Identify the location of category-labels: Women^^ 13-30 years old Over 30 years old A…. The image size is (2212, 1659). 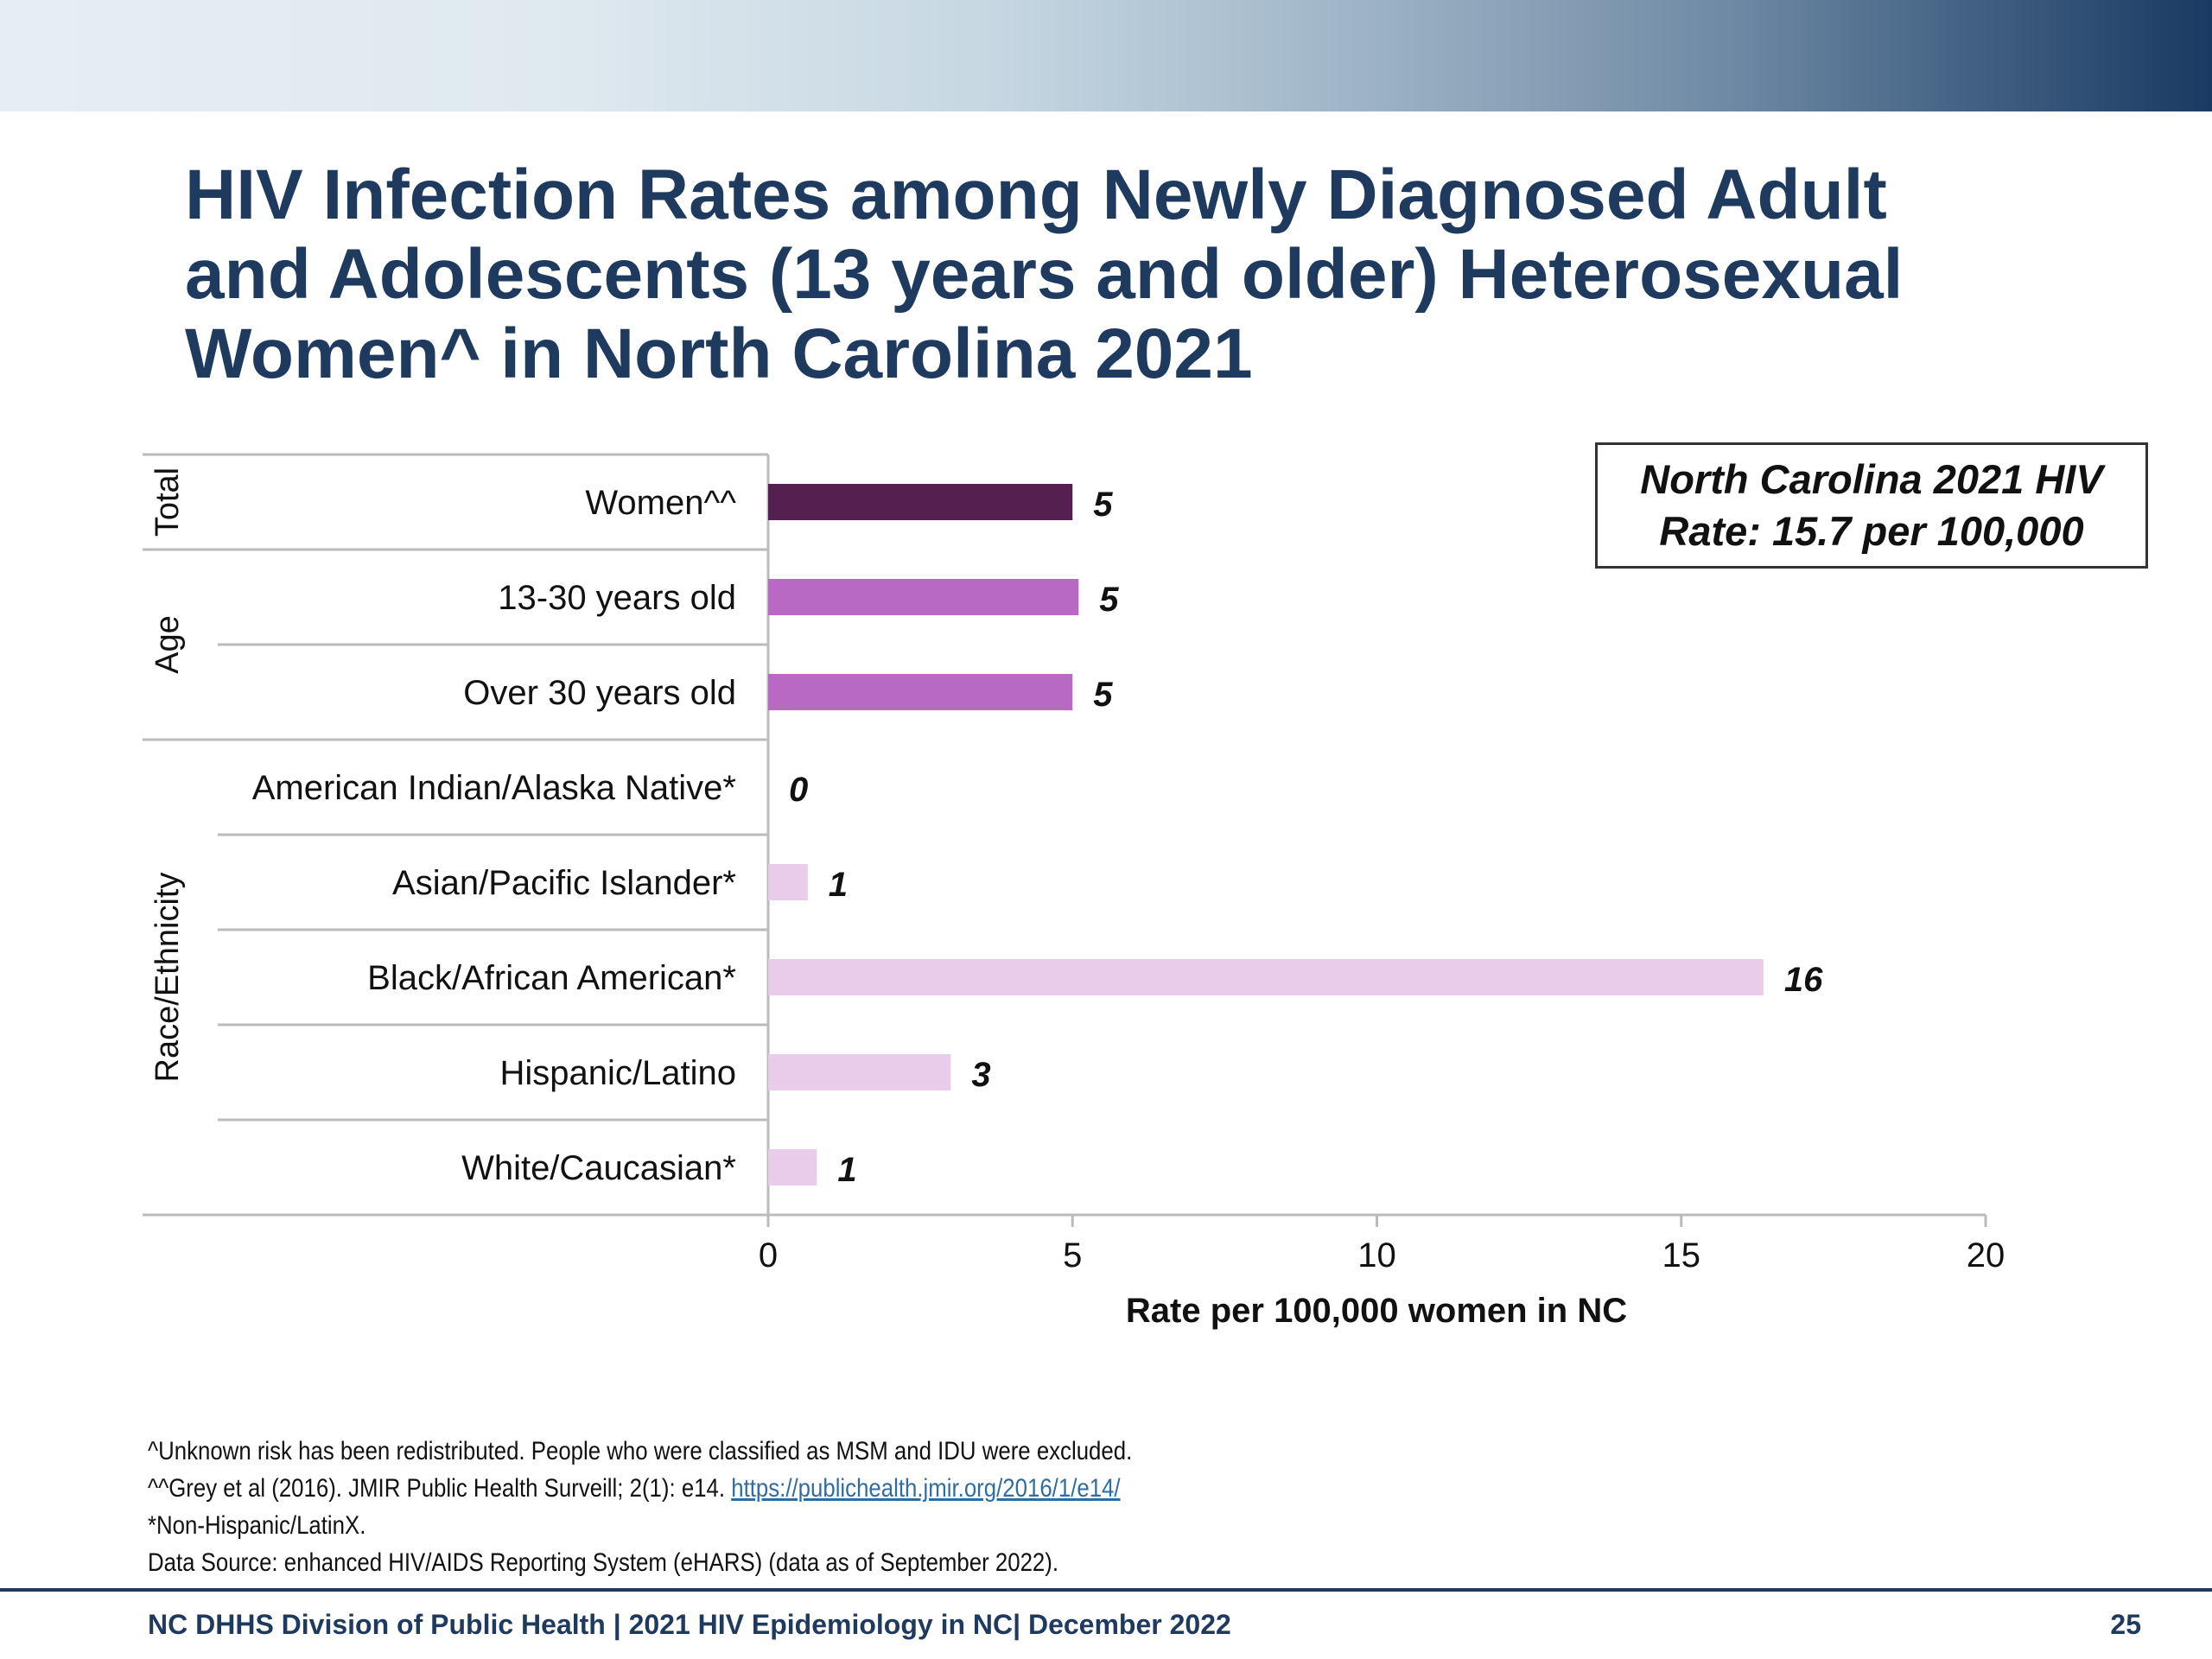
(494, 835).